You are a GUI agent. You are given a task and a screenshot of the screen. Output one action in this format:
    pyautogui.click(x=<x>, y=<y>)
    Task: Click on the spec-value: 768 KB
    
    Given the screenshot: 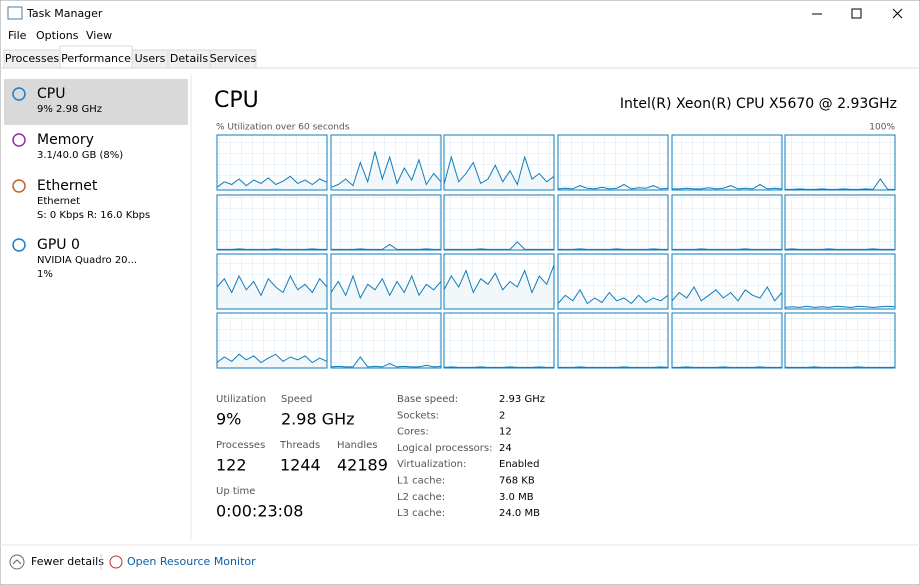 What is the action you would take?
    pyautogui.click(x=517, y=481)
    